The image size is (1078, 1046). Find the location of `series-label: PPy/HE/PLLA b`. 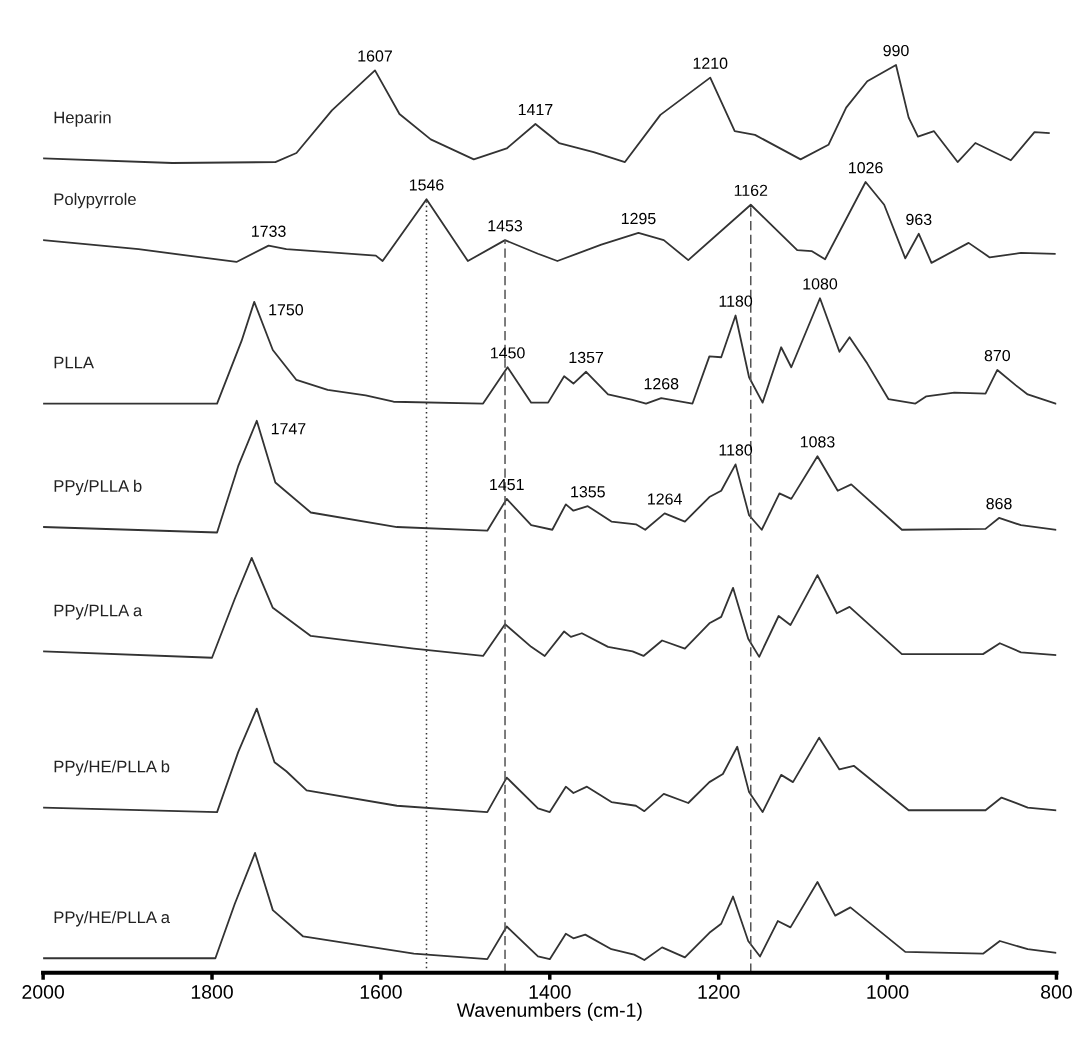

series-label: PPy/HE/PLLA b is located at coordinates (112, 768).